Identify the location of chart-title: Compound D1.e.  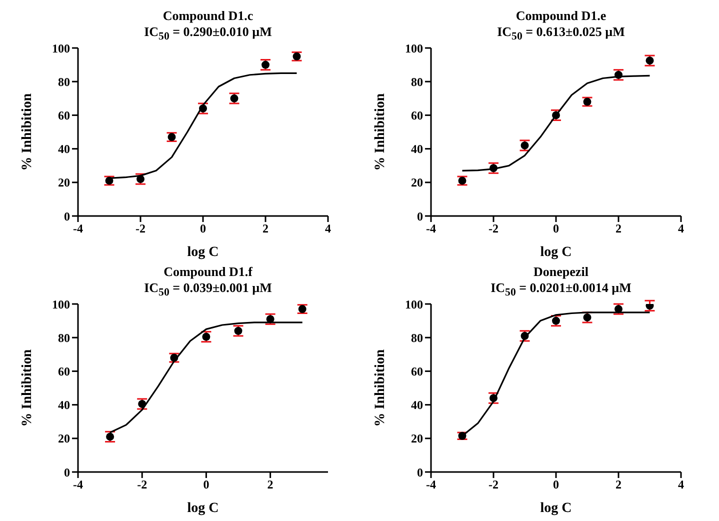
(561, 16).